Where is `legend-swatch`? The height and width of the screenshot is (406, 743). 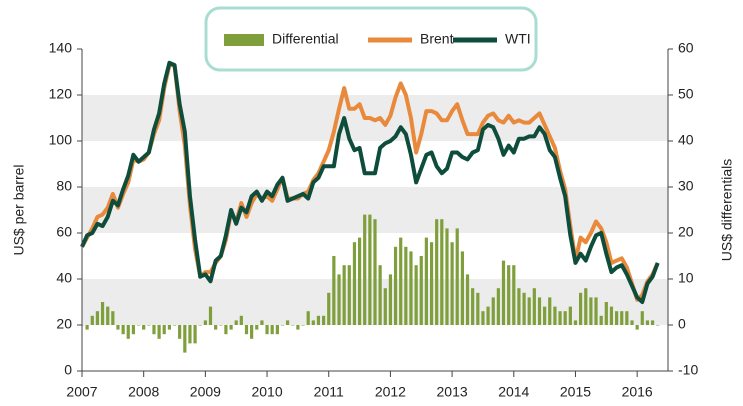
legend-swatch is located at coordinates (244, 40).